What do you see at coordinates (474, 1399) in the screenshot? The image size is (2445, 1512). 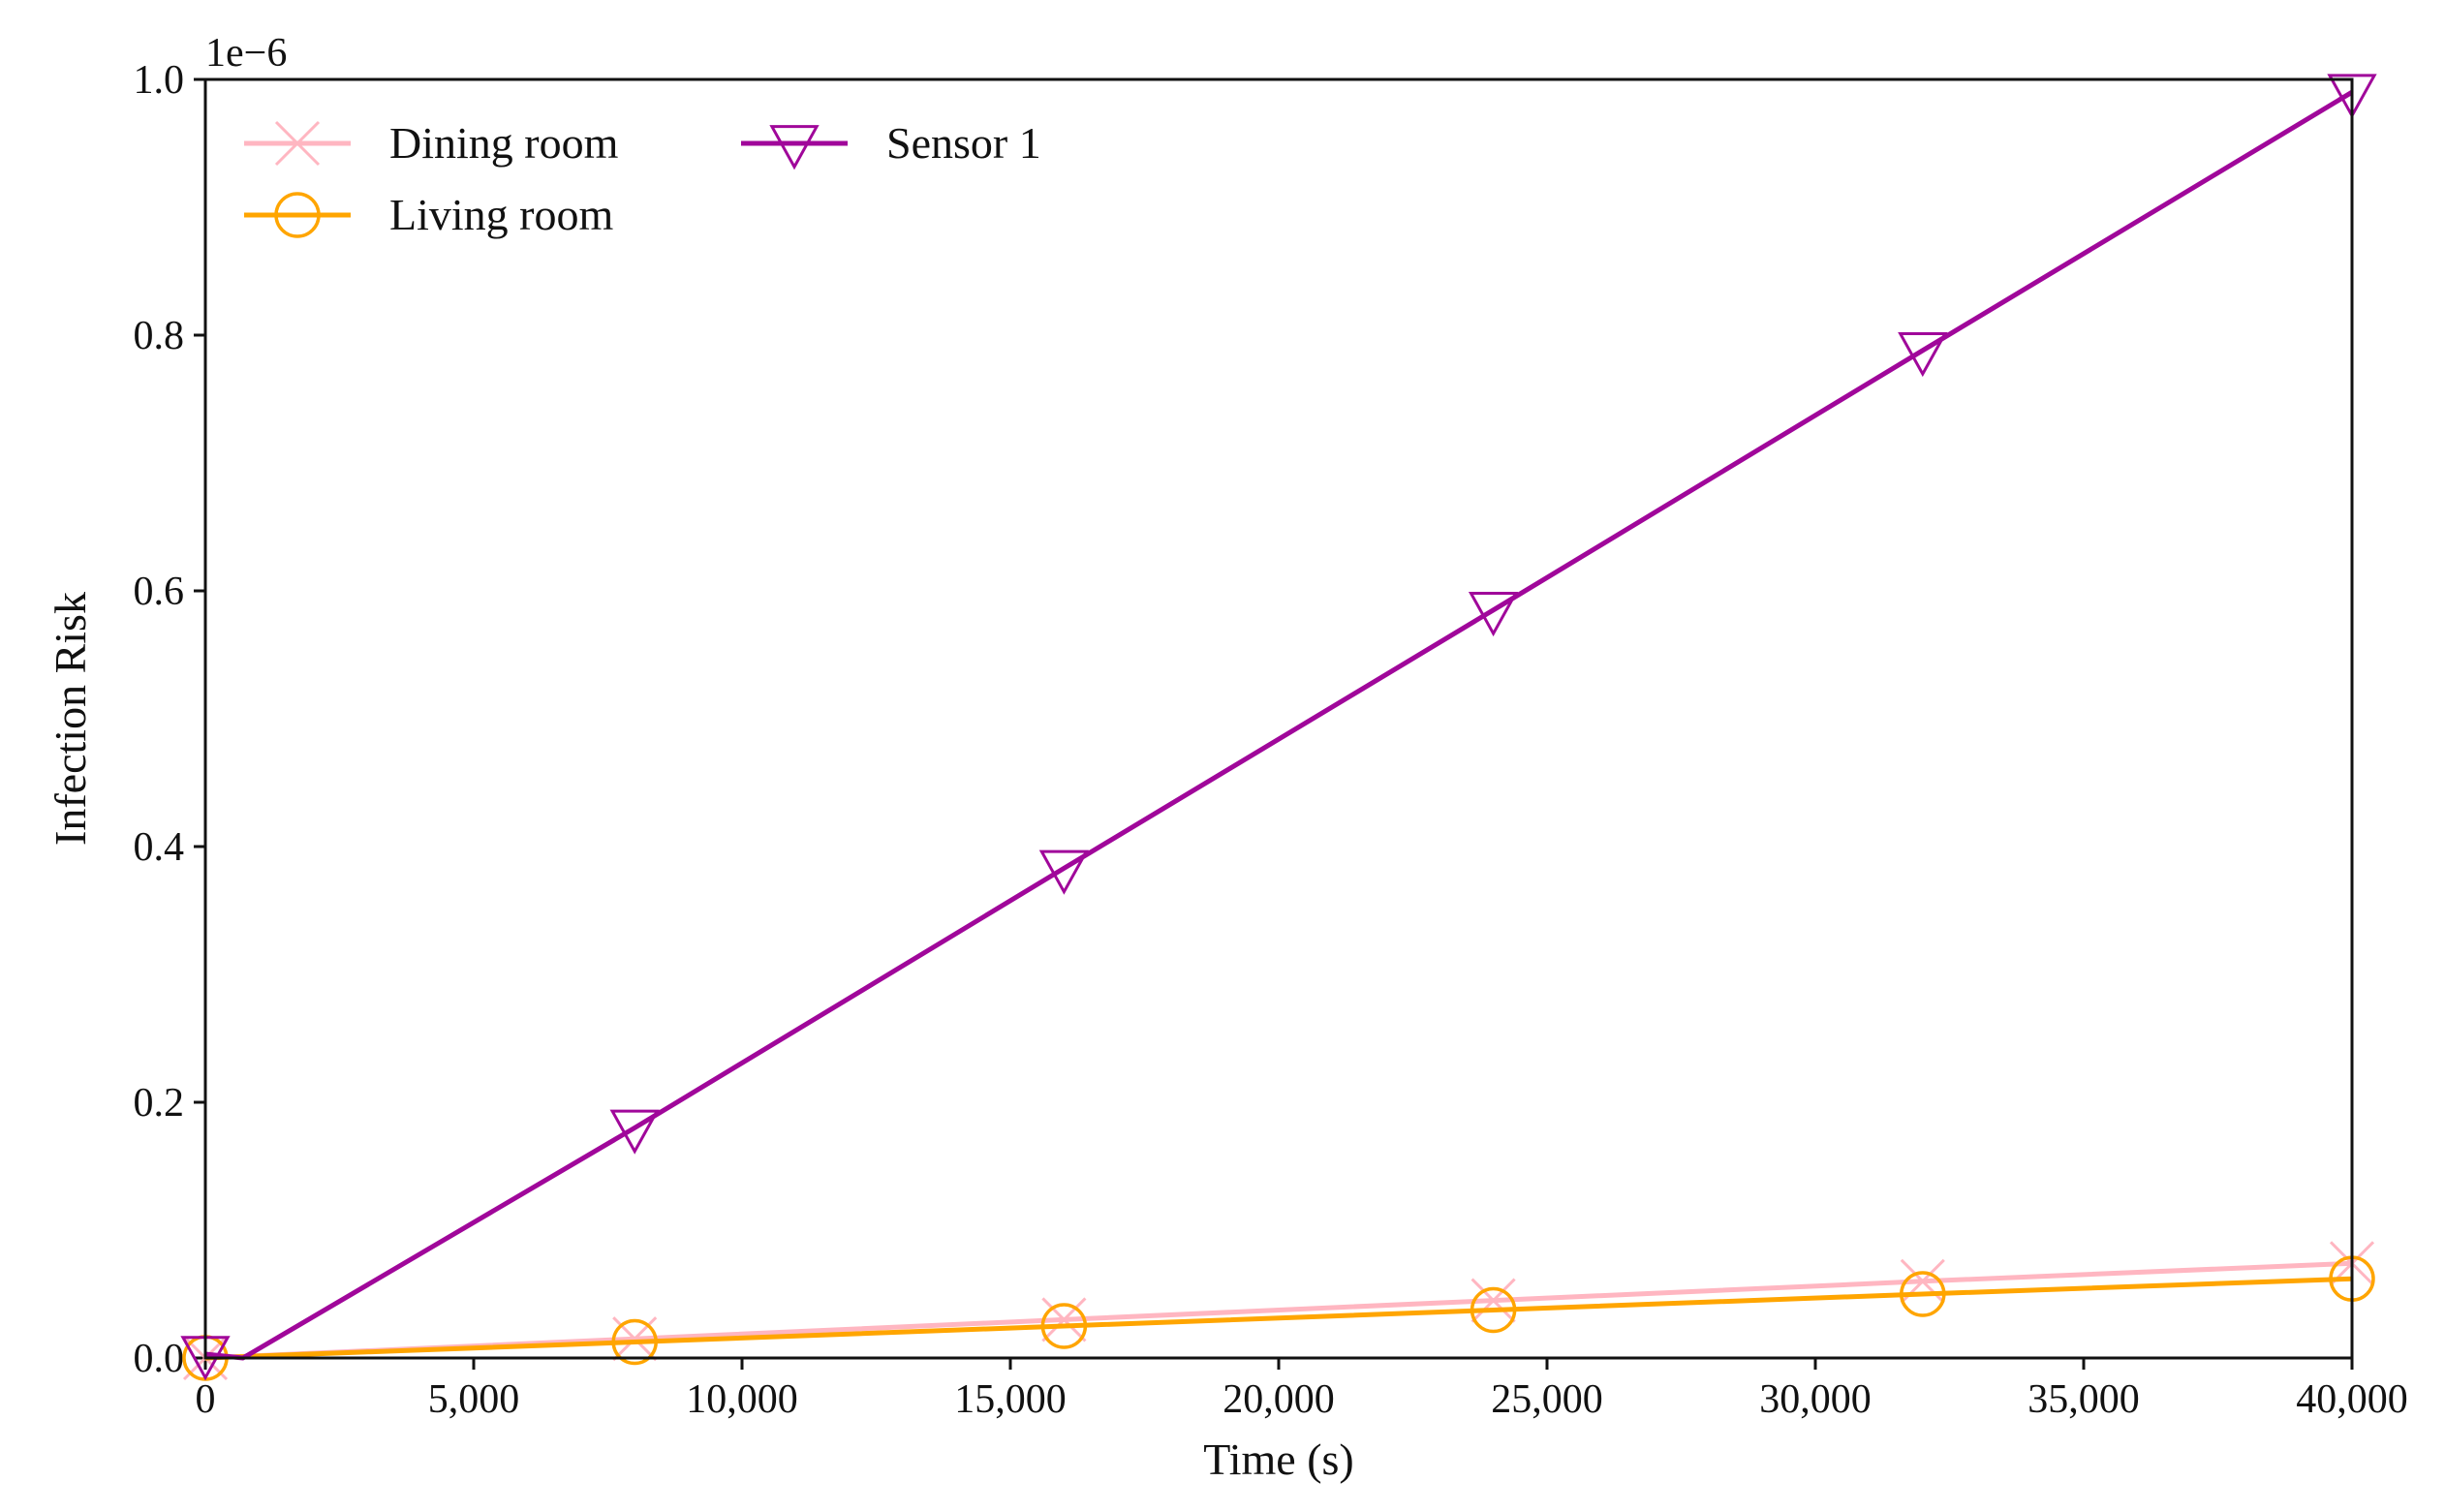 I see `x-tick-label: 5,000` at bounding box center [474, 1399].